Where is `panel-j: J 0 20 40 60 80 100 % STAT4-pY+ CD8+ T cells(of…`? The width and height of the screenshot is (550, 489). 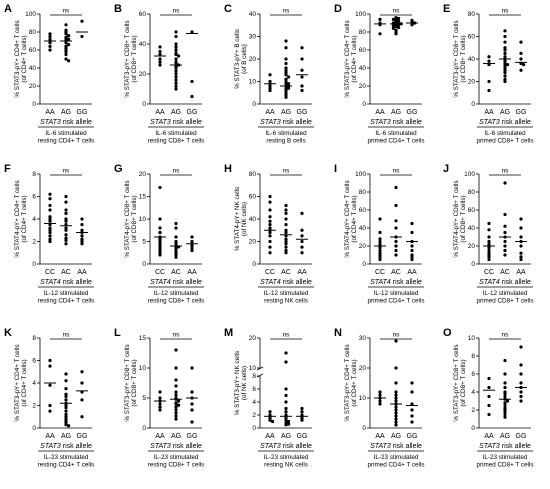 panel-j: J 0 20 40 60 80 100 % STAT4-pY+ CD8+ T cells(of… is located at coordinates (488, 234).